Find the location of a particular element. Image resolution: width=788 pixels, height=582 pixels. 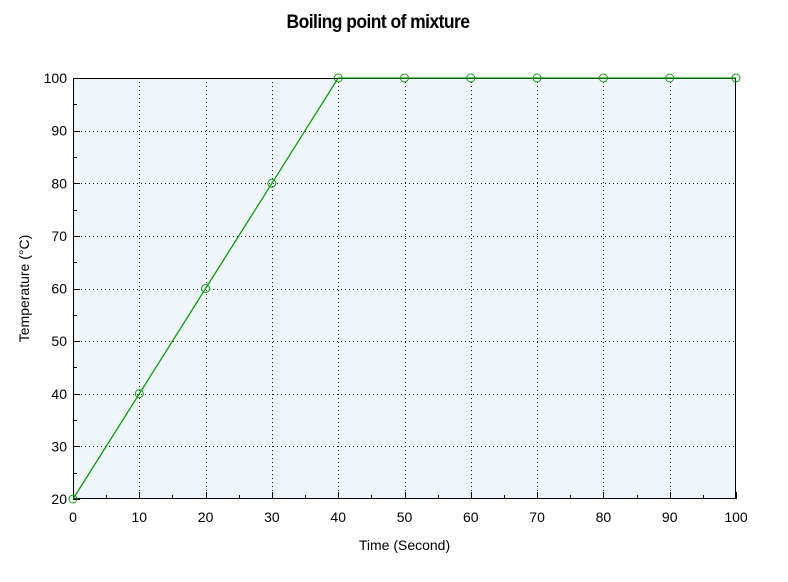

x-tick-label: 70 is located at coordinates (537, 517).